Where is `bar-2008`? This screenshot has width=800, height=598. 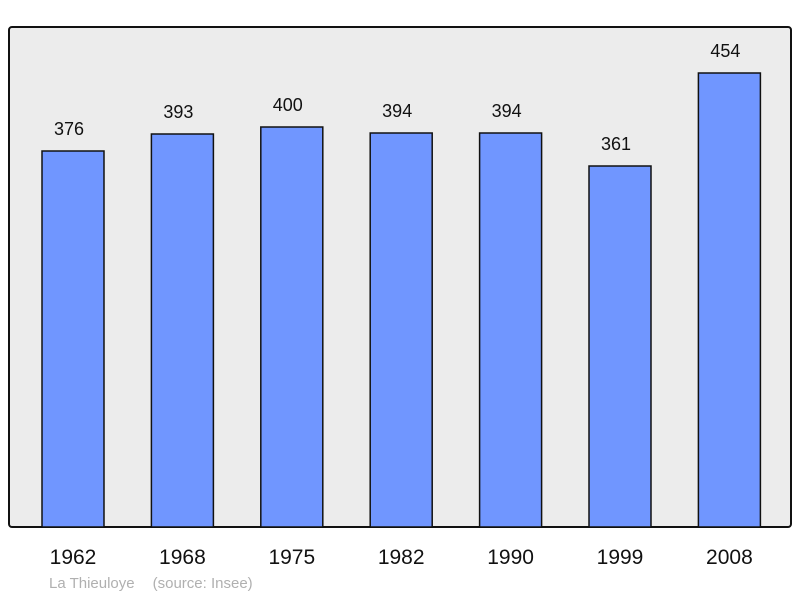
bar-2008 is located at coordinates (729, 300).